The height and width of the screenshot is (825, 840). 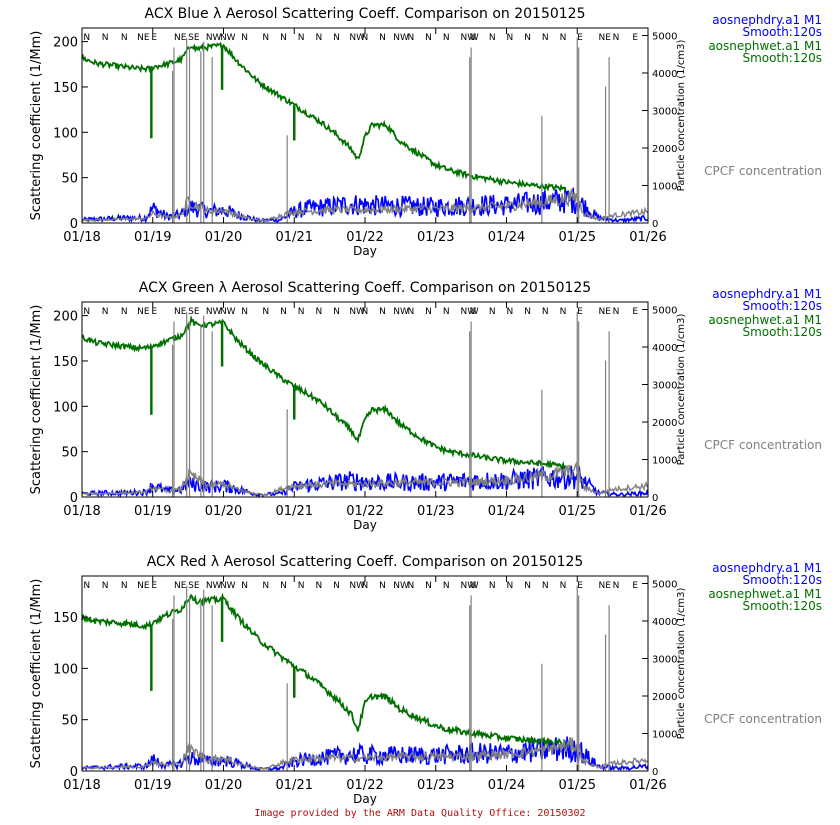 What do you see at coordinates (69, 721) in the screenshot?
I see `panel3-y-tick-label: 50` at bounding box center [69, 721].